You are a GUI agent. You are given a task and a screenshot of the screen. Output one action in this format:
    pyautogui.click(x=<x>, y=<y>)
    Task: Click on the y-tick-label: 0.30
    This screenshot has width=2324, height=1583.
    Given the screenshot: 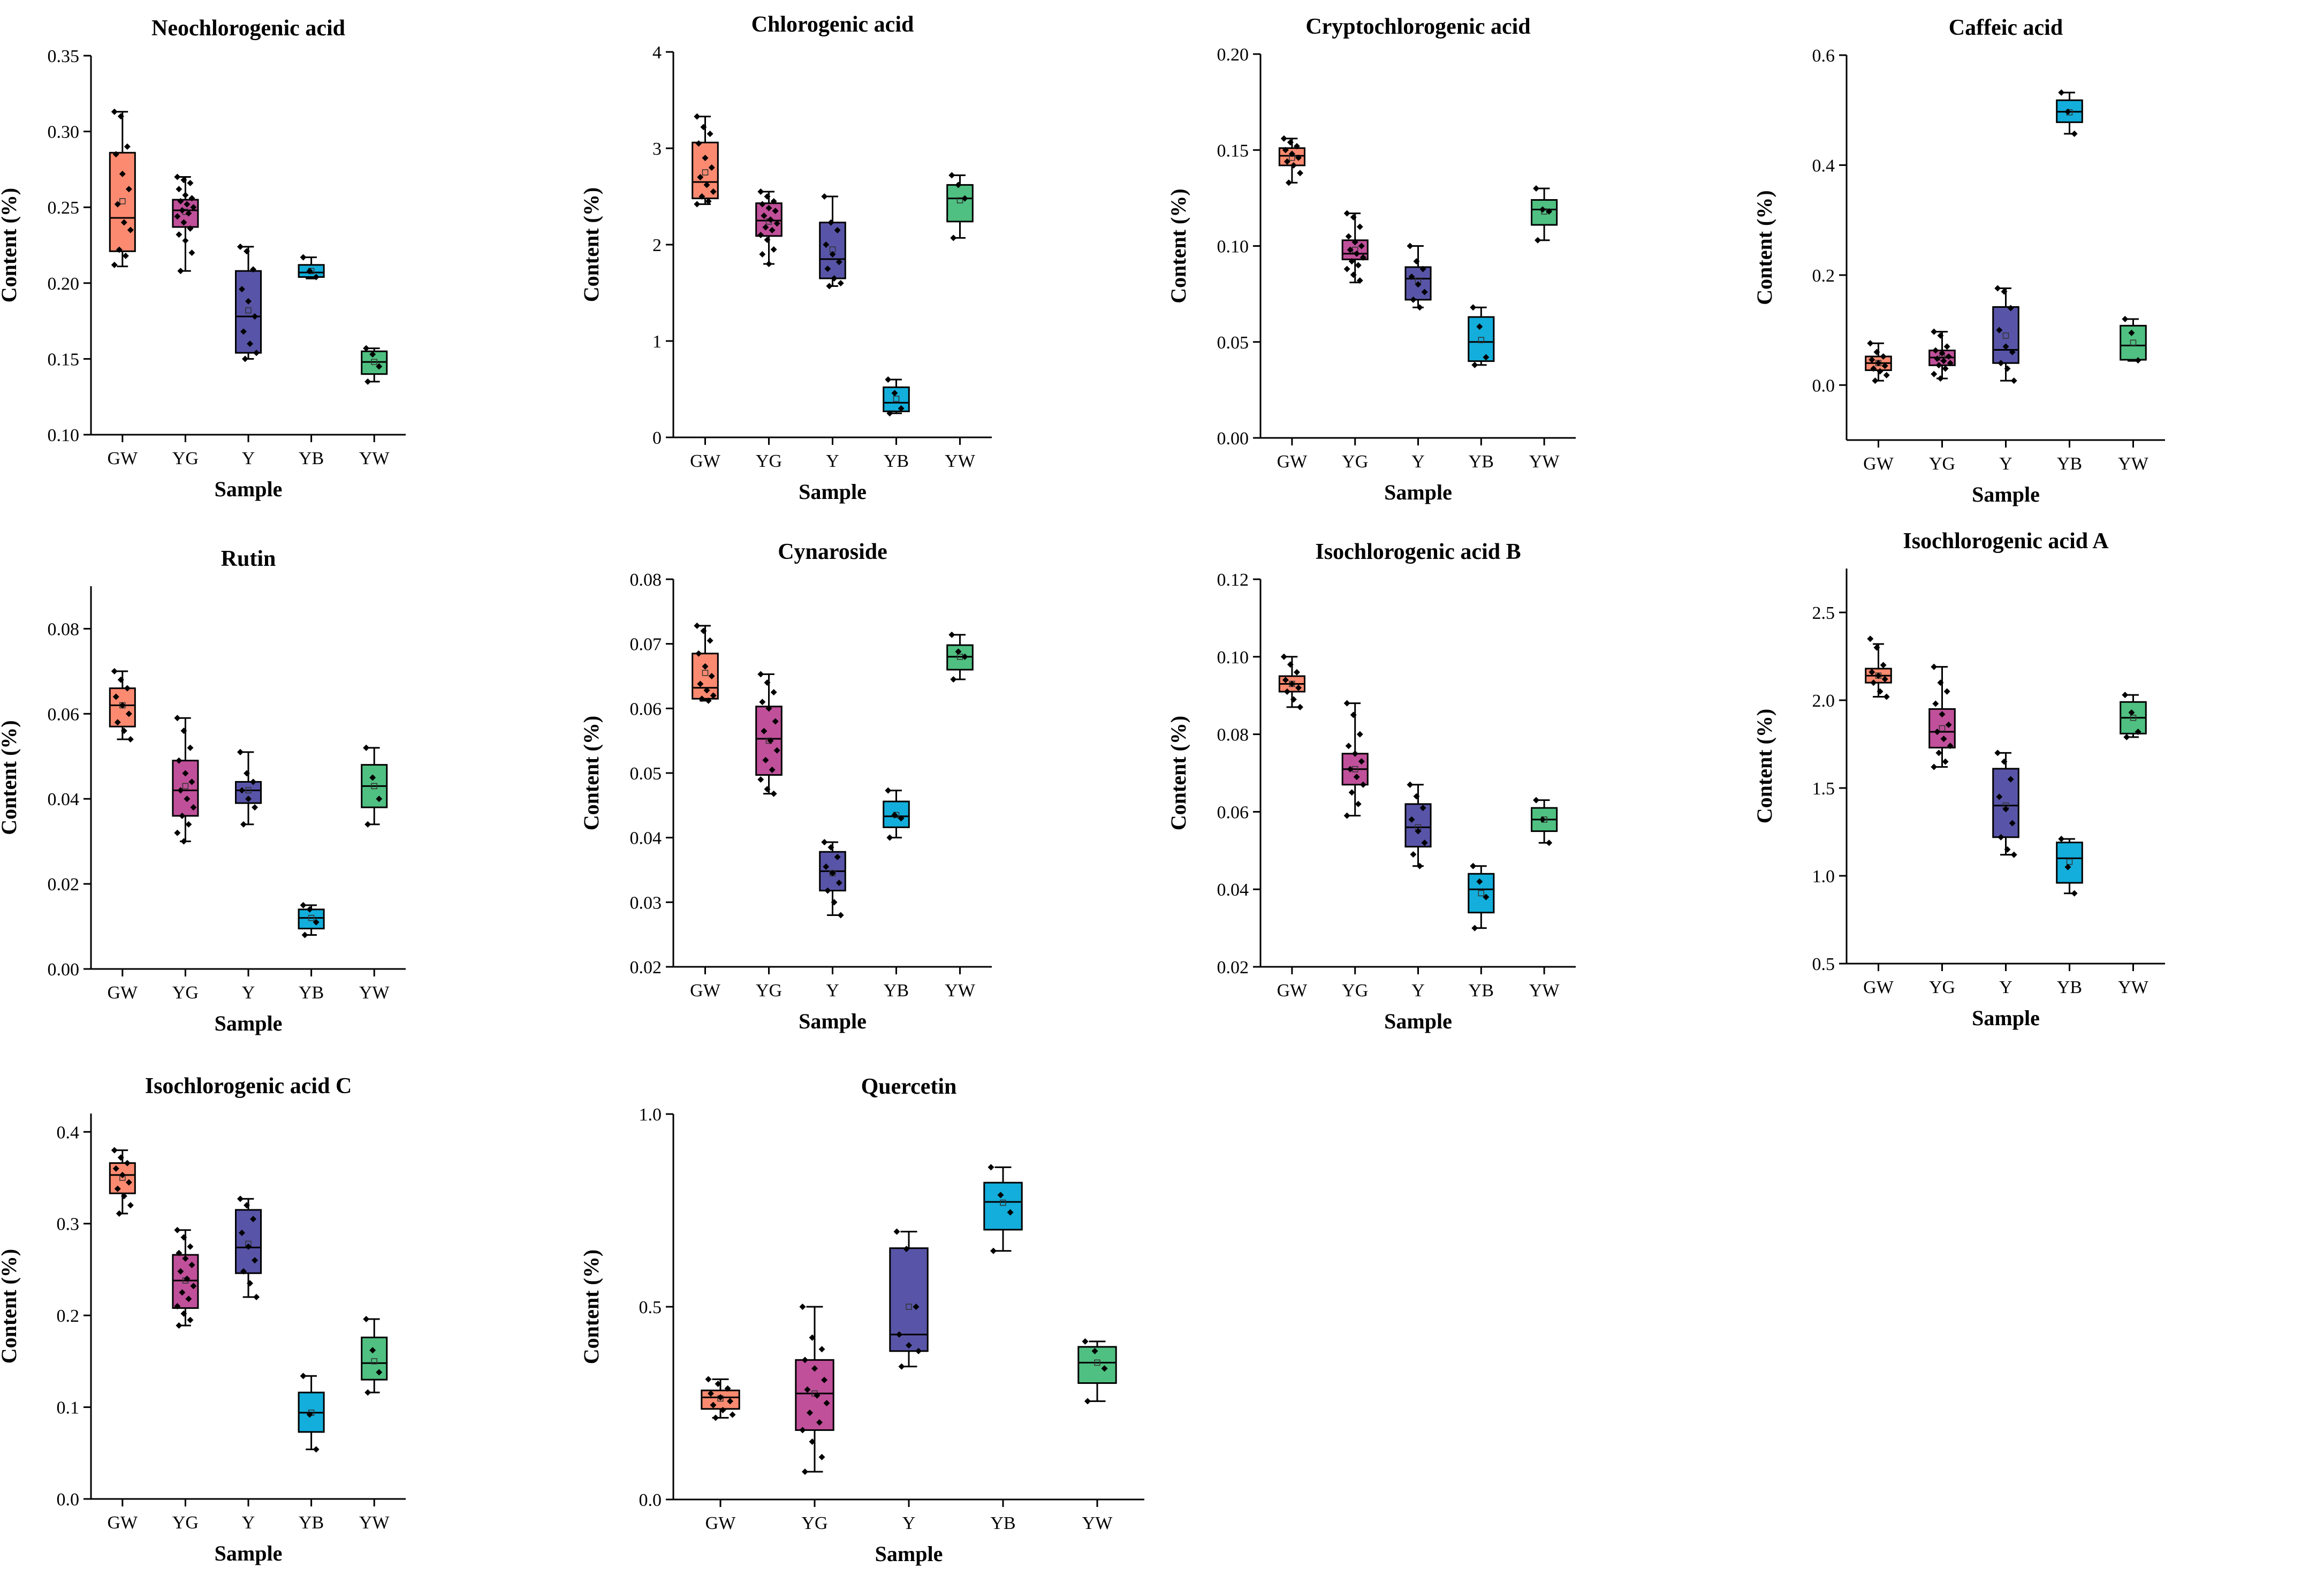 What is the action you would take?
    pyautogui.click(x=64, y=132)
    